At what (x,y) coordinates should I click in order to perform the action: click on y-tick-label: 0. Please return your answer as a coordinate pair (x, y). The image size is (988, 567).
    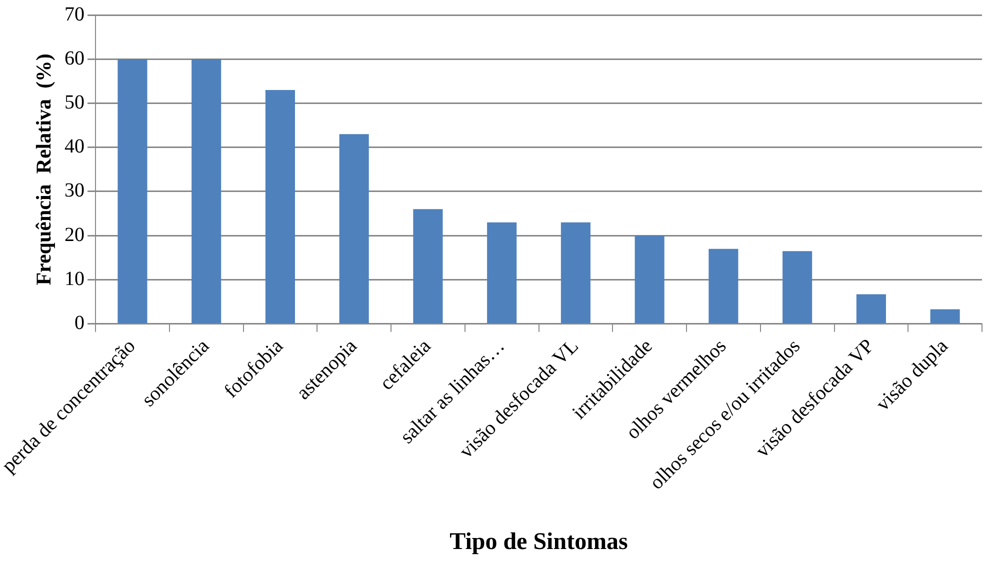
    Looking at the image, I should click on (79, 323).